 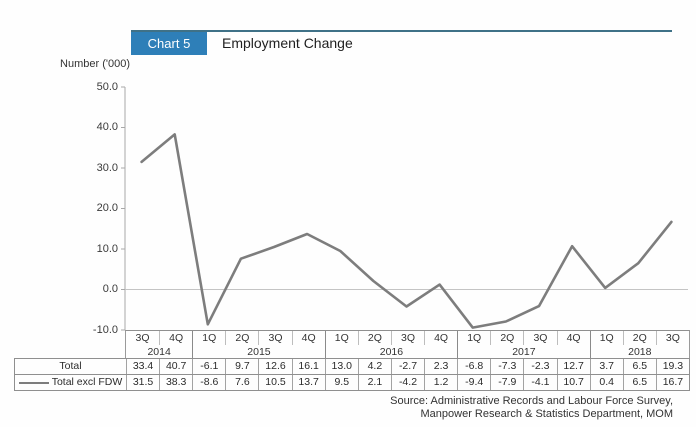 I want to click on table-value-cell: -6.1, so click(x=208, y=366).